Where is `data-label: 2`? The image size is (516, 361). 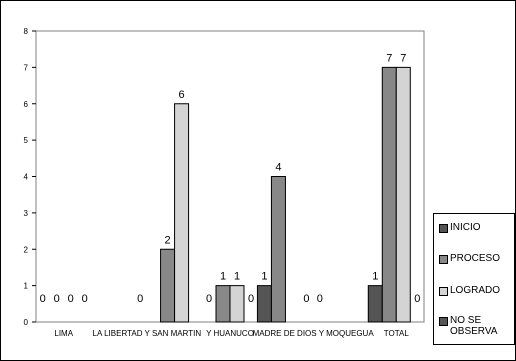 data-label: 2 is located at coordinates (168, 240).